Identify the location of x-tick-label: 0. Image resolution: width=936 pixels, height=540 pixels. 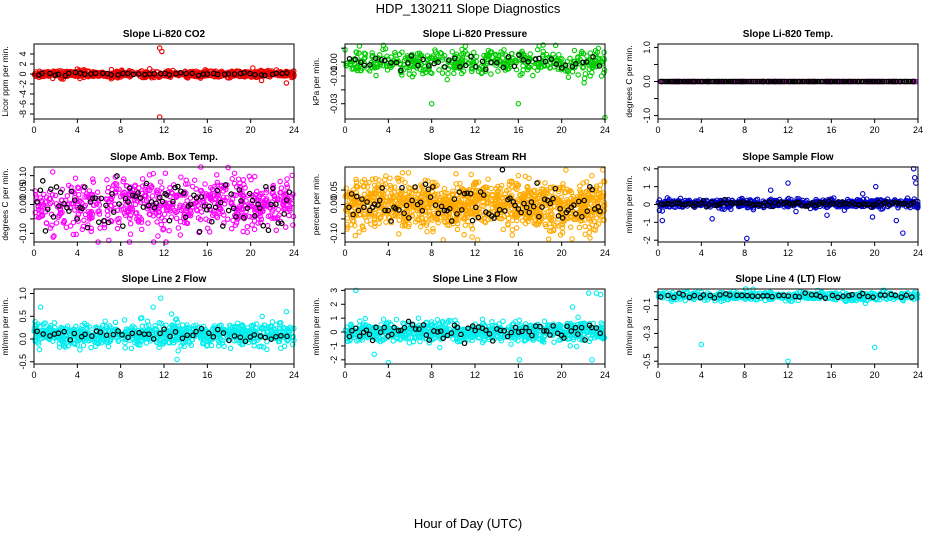
(33, 130).